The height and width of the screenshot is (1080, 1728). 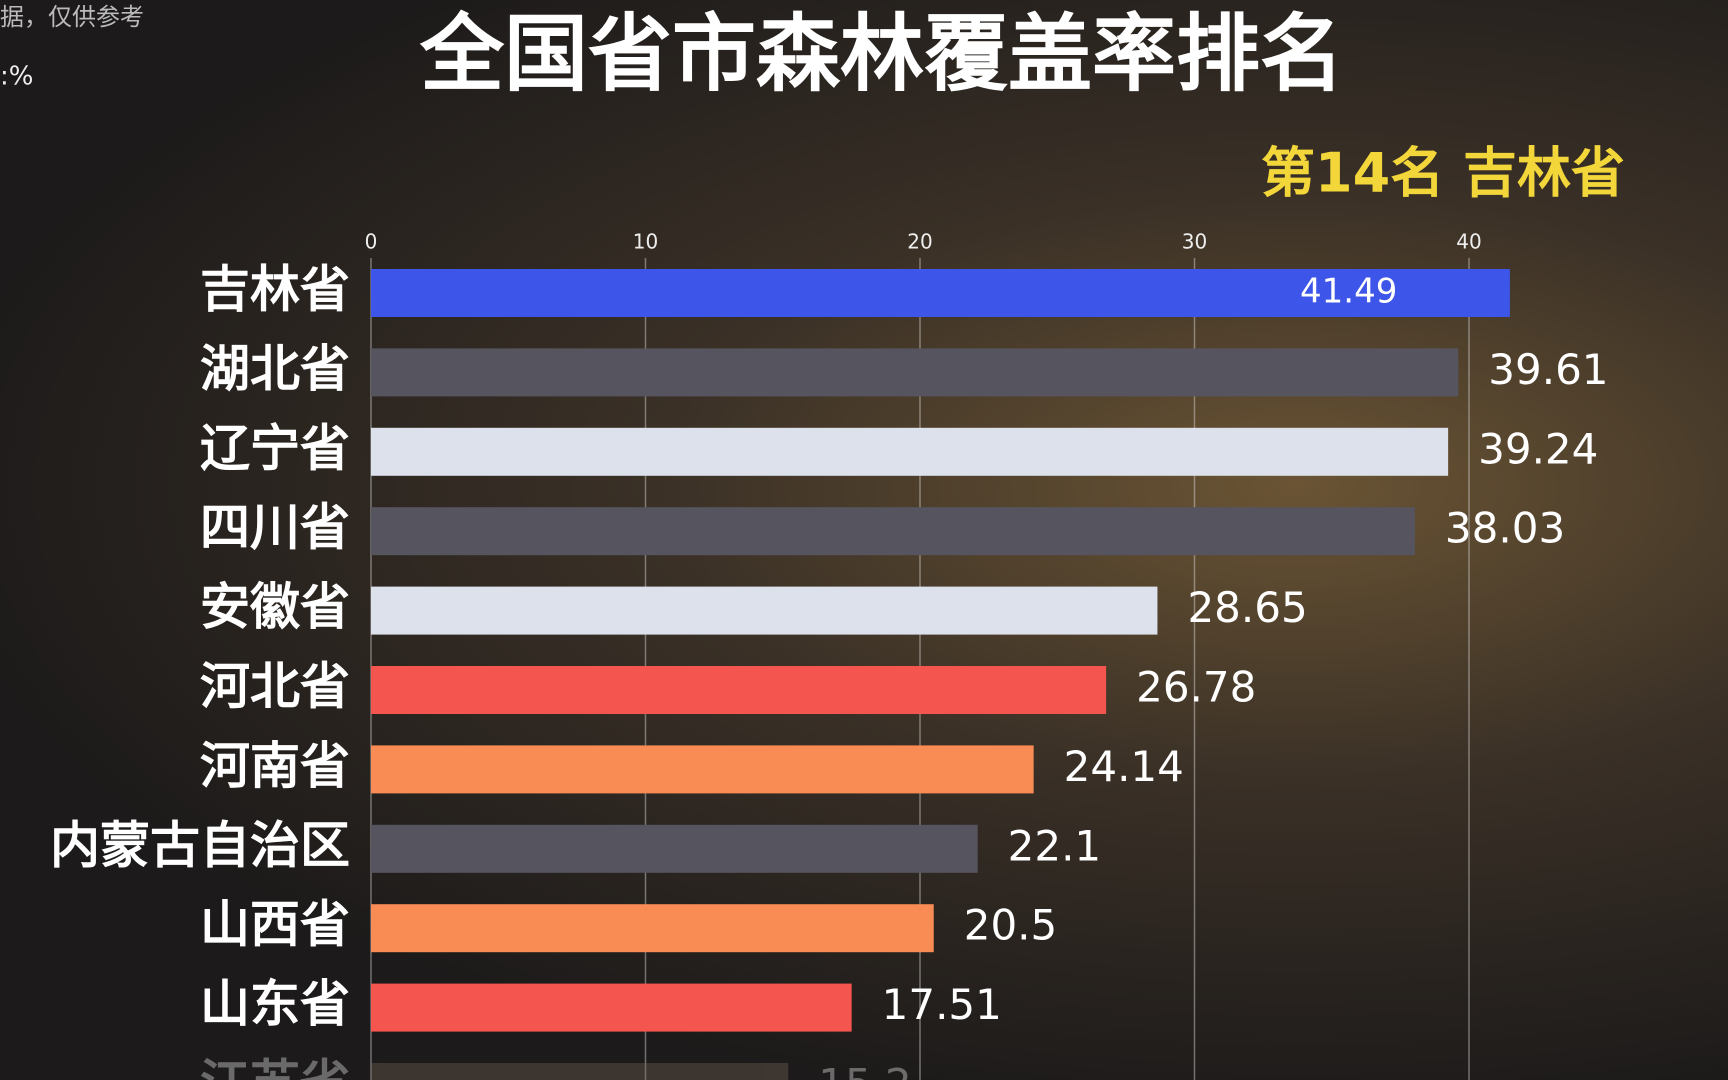 What do you see at coordinates (275, 1004) in the screenshot?
I see `category-label: 山东省` at bounding box center [275, 1004].